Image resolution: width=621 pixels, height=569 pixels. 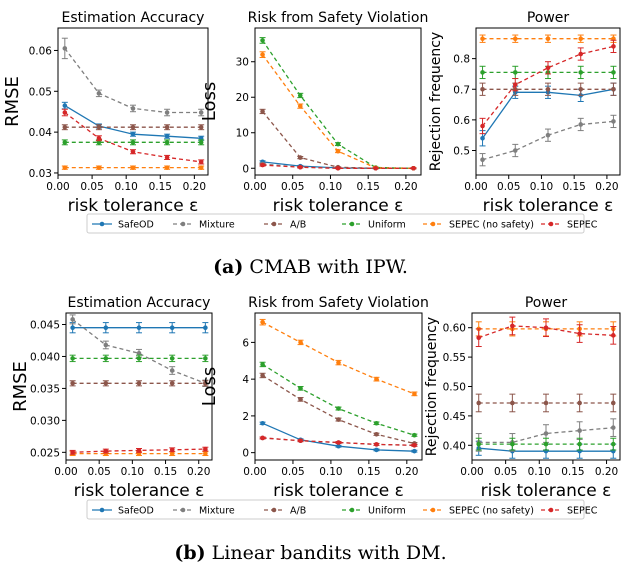 What do you see at coordinates (310, 267) in the screenshot?
I see `caption-a: (a) CMAB with IPW.` at bounding box center [310, 267].